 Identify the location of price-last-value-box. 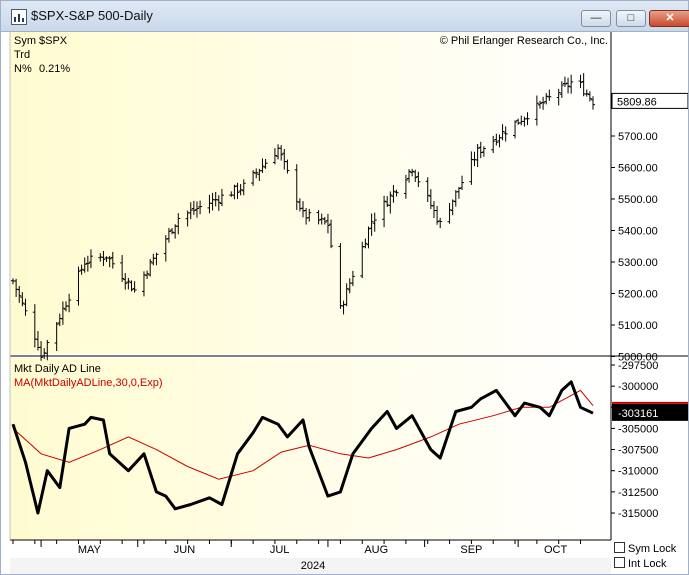
(649, 100).